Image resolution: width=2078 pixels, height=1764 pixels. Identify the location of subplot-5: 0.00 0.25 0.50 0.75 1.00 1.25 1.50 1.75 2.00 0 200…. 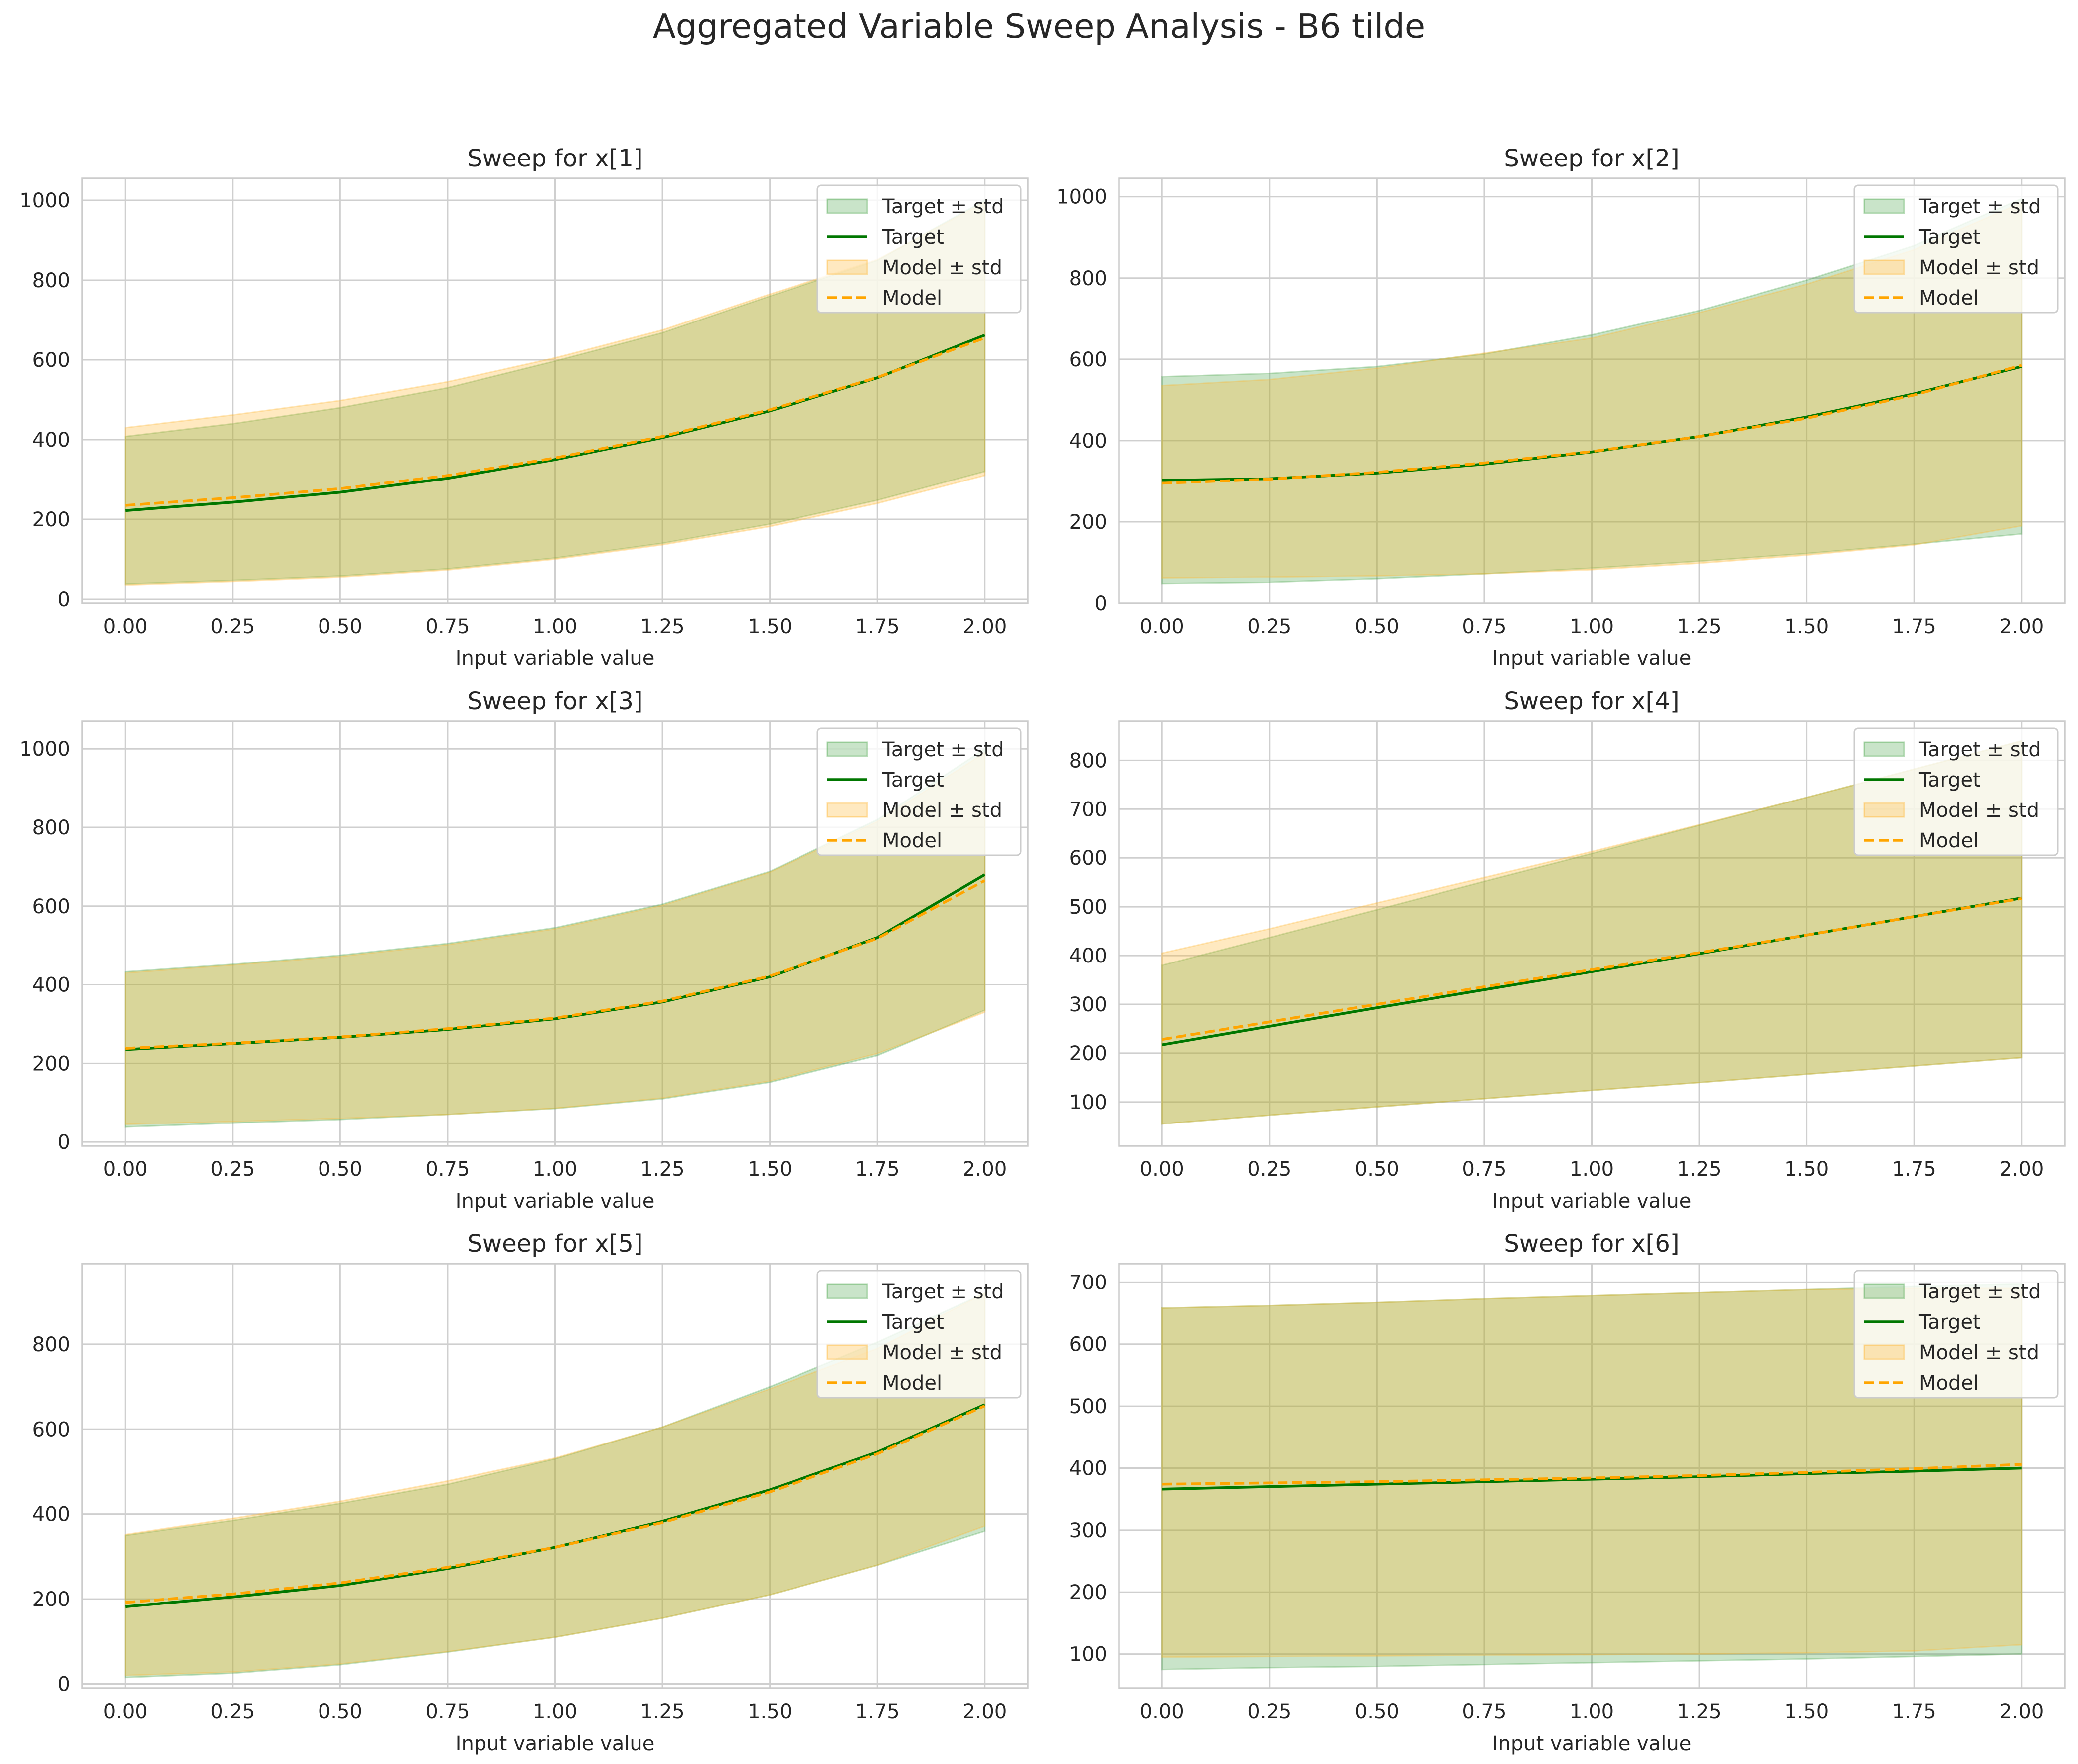
(530, 1492).